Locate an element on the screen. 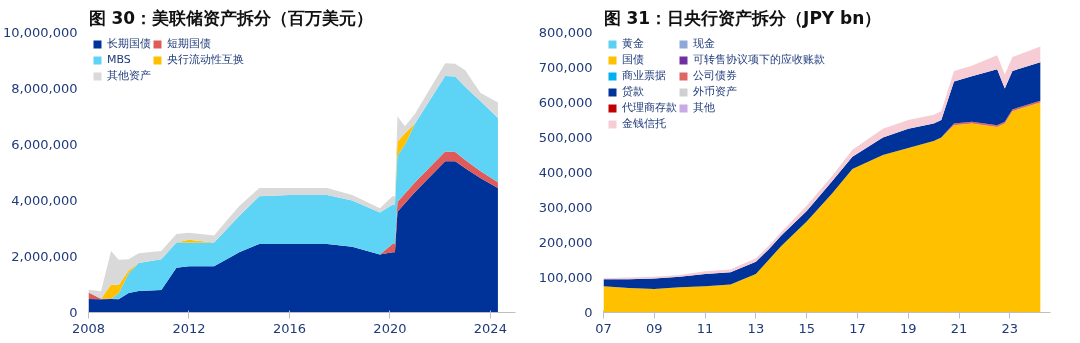 This screenshot has width=1080, height=343. chart-title: 图 31：日央行资产拆分（JPY bn） is located at coordinates (742, 17).